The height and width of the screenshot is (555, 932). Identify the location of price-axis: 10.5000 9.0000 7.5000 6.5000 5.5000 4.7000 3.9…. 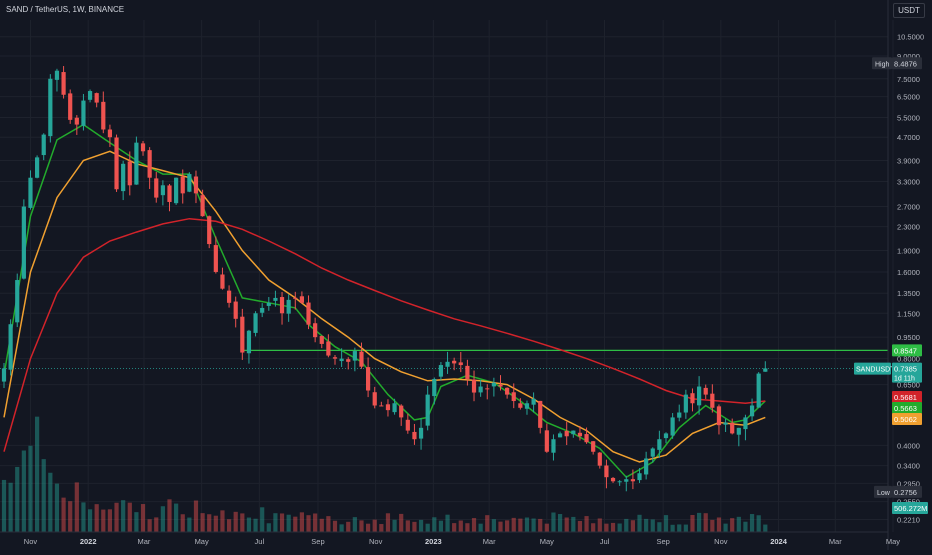
(910, 279).